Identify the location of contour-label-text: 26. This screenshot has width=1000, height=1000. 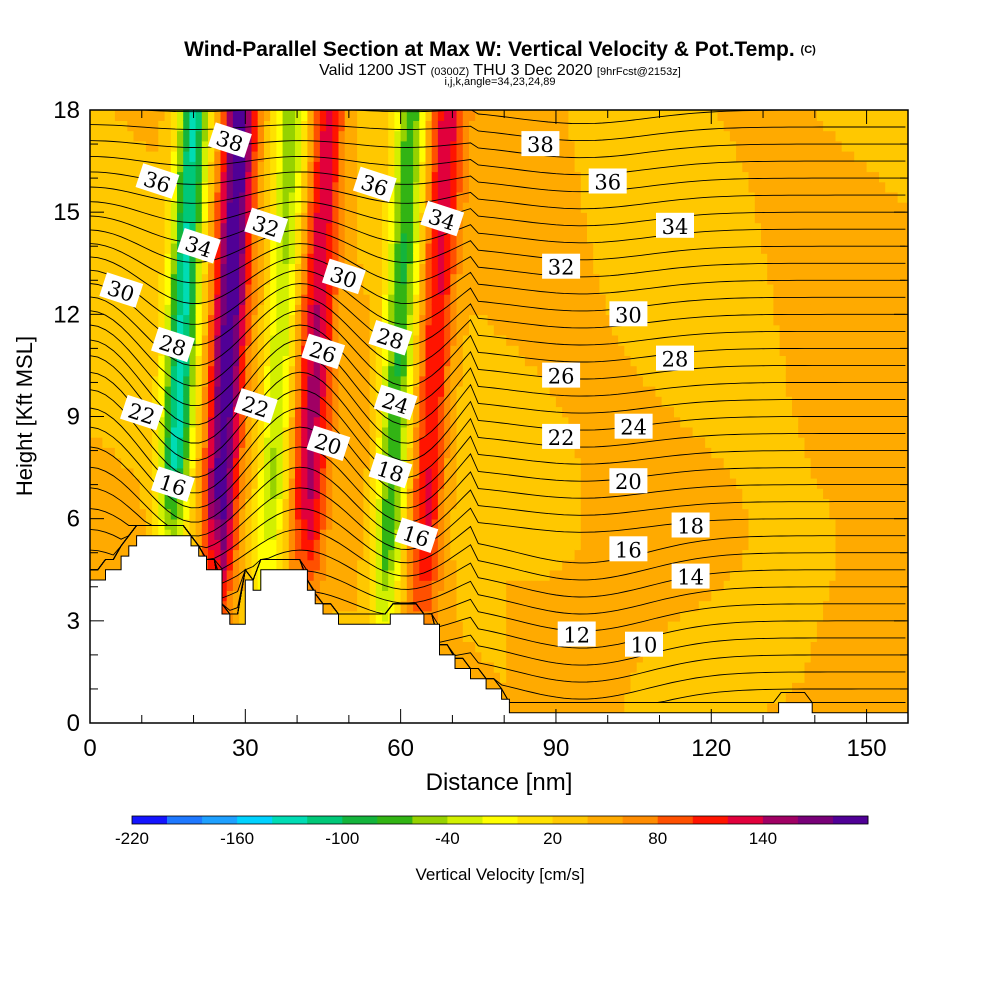
(561, 377).